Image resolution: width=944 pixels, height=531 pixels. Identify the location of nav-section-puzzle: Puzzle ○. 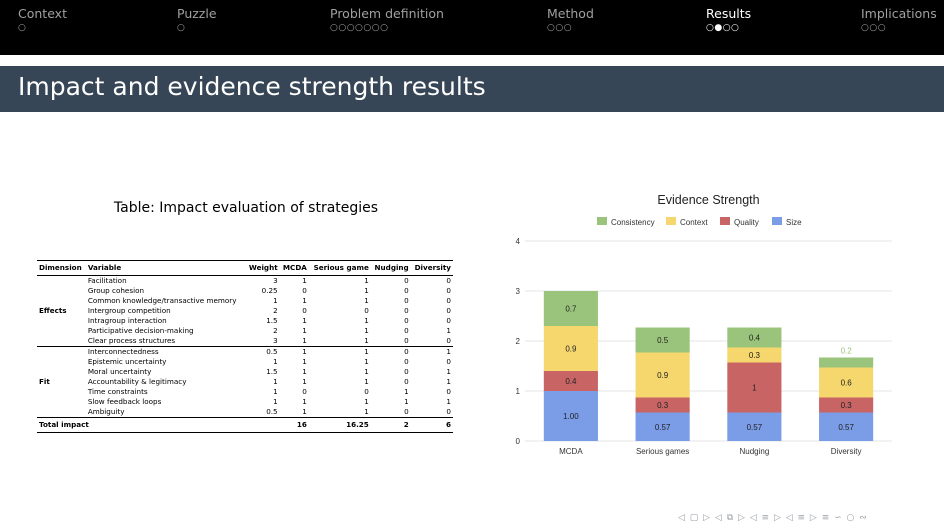
(197, 20).